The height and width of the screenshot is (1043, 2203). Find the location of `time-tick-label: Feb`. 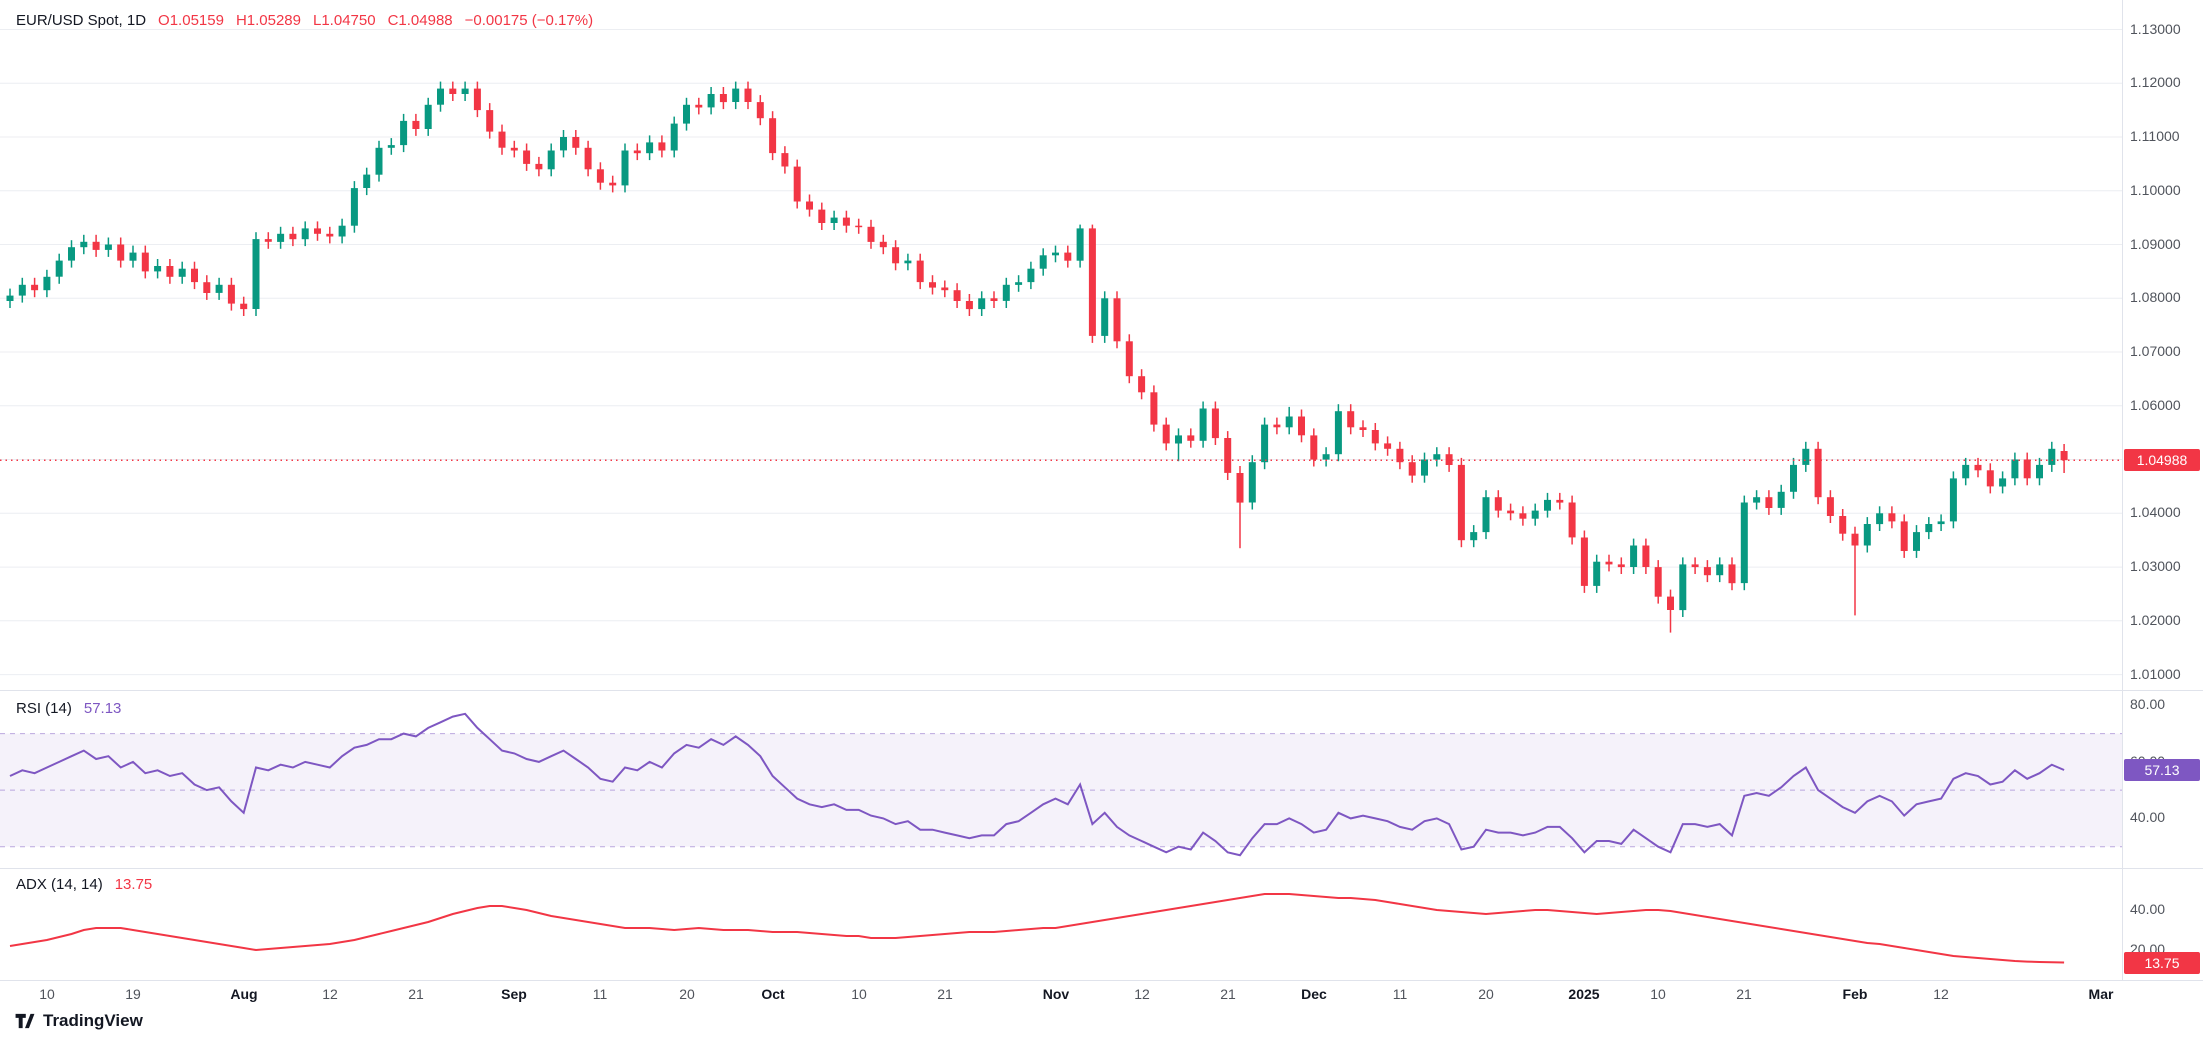

time-tick-label: Feb is located at coordinates (1855, 994).